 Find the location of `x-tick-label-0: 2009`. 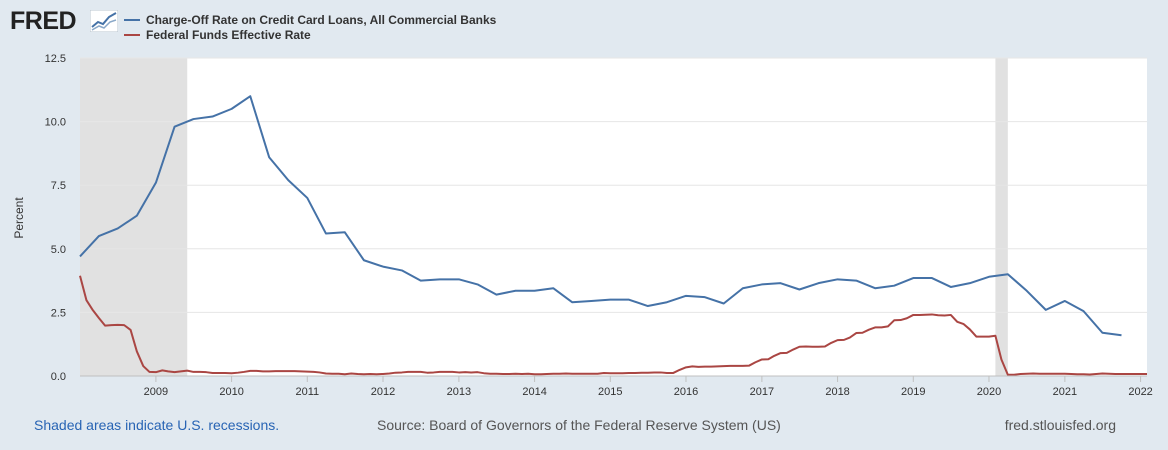

x-tick-label-0: 2009 is located at coordinates (156, 392).